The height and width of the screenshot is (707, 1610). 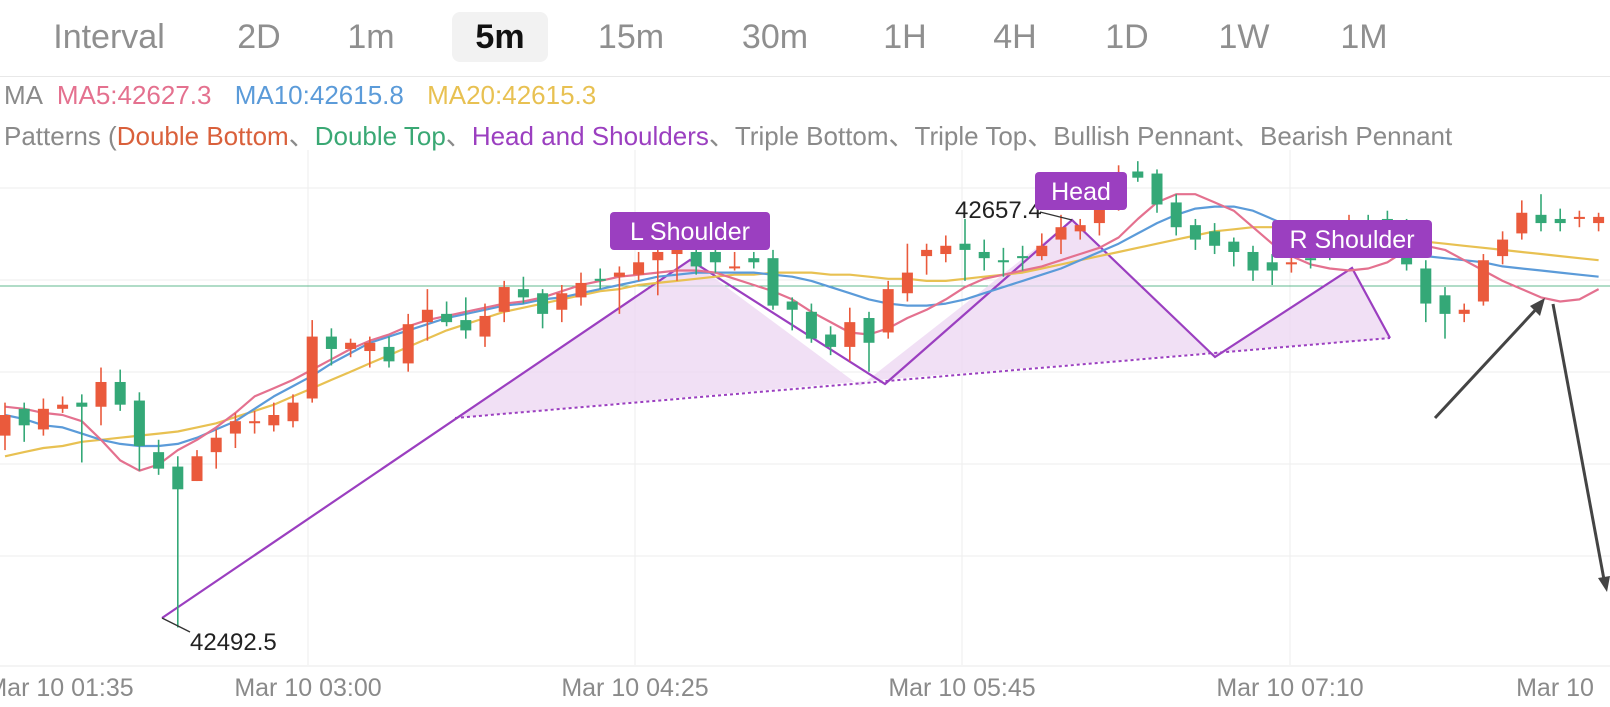 I want to click on tab-4h: 4H, so click(x=1015, y=37).